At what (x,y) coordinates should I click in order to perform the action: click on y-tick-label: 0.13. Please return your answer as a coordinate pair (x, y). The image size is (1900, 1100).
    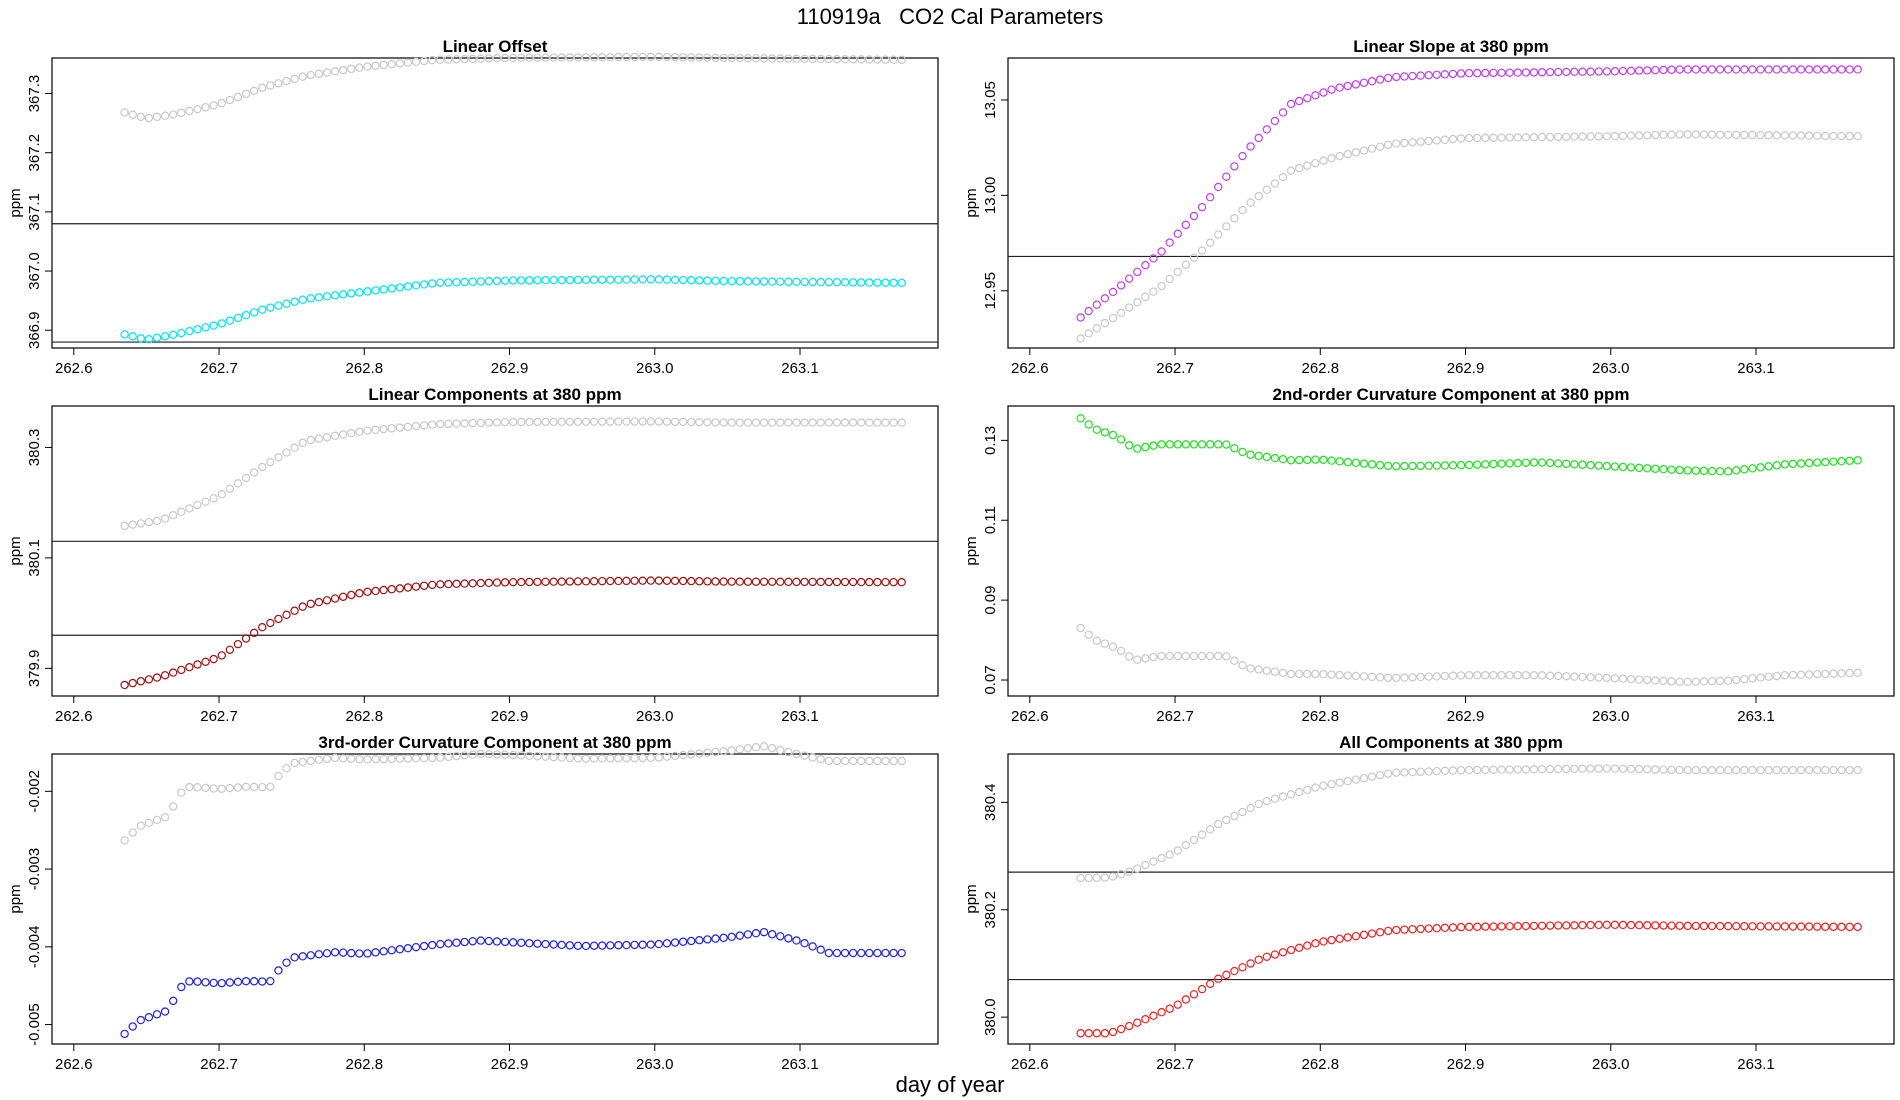
    Looking at the image, I should click on (990, 440).